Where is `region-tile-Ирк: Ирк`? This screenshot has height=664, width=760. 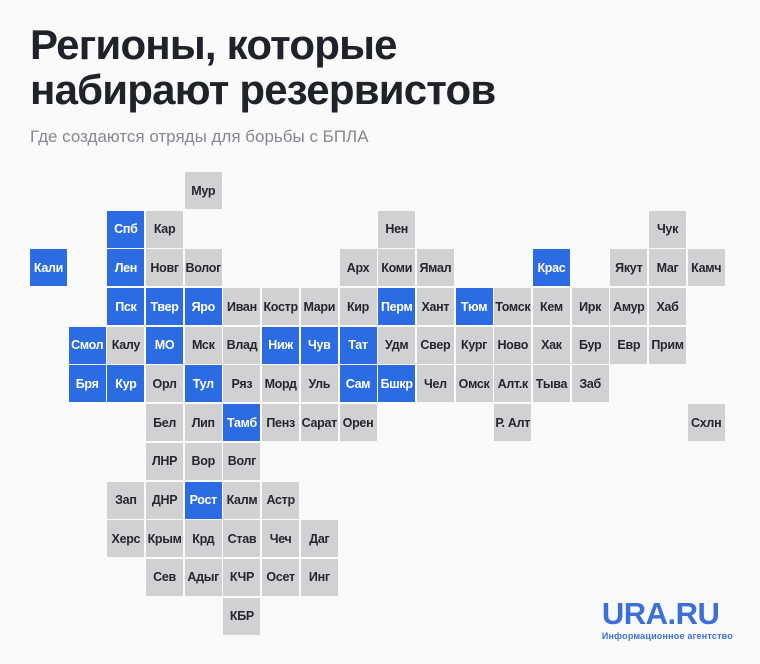 region-tile-Ирк: Ирк is located at coordinates (590, 307).